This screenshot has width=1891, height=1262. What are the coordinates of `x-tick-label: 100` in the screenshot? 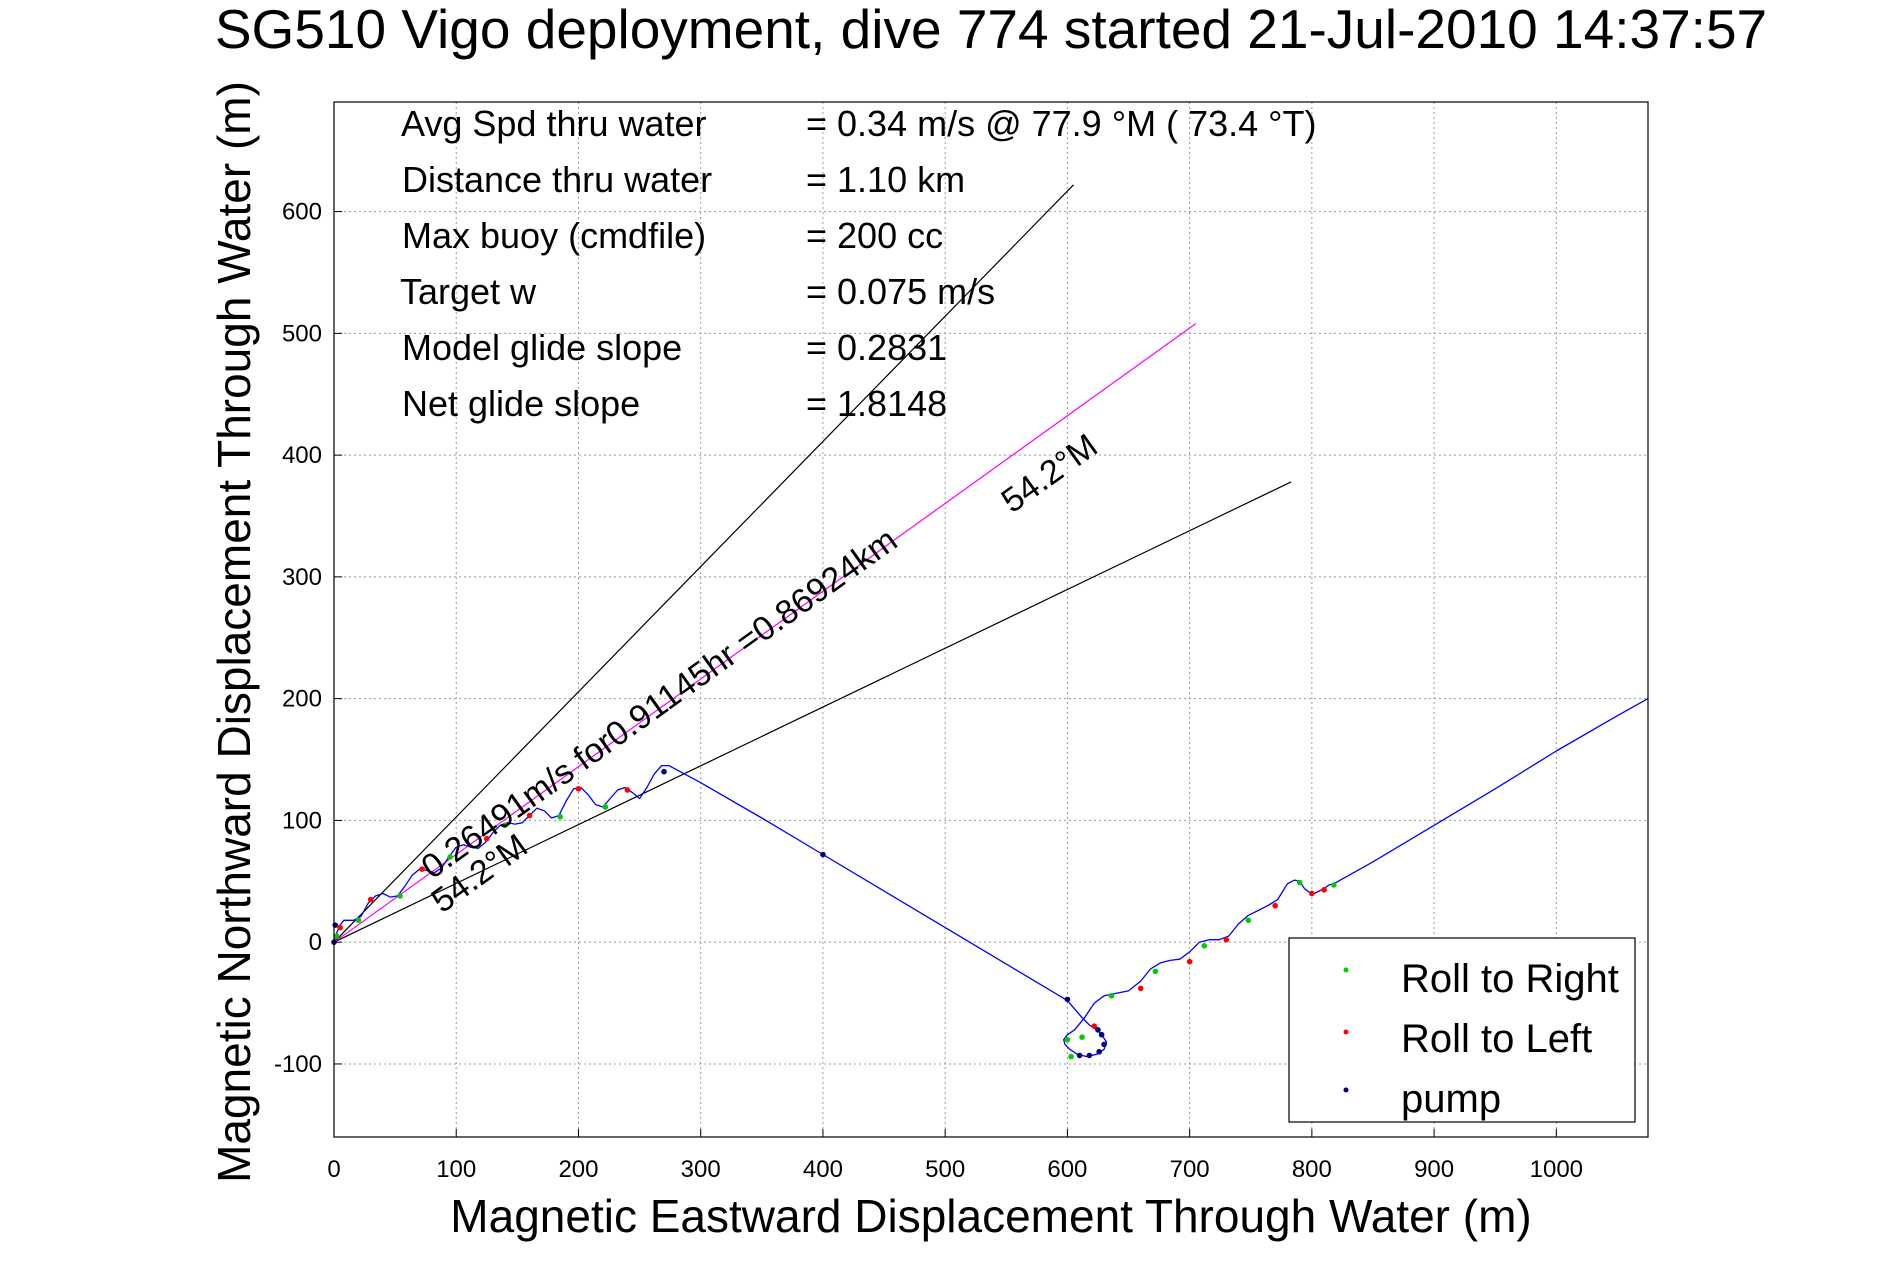 It's located at (456, 1169).